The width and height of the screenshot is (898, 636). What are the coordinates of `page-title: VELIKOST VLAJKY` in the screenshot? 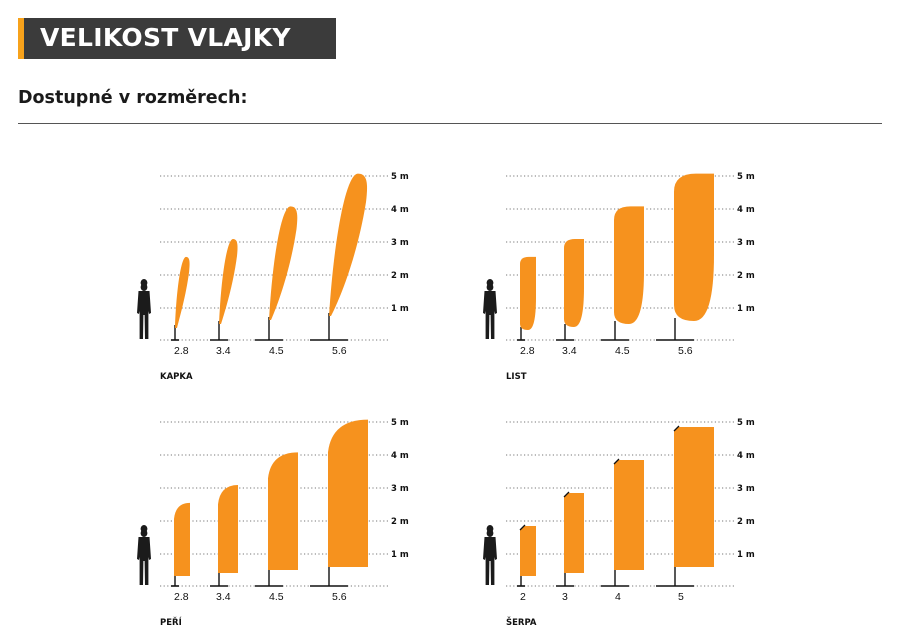 It's located at (165, 37).